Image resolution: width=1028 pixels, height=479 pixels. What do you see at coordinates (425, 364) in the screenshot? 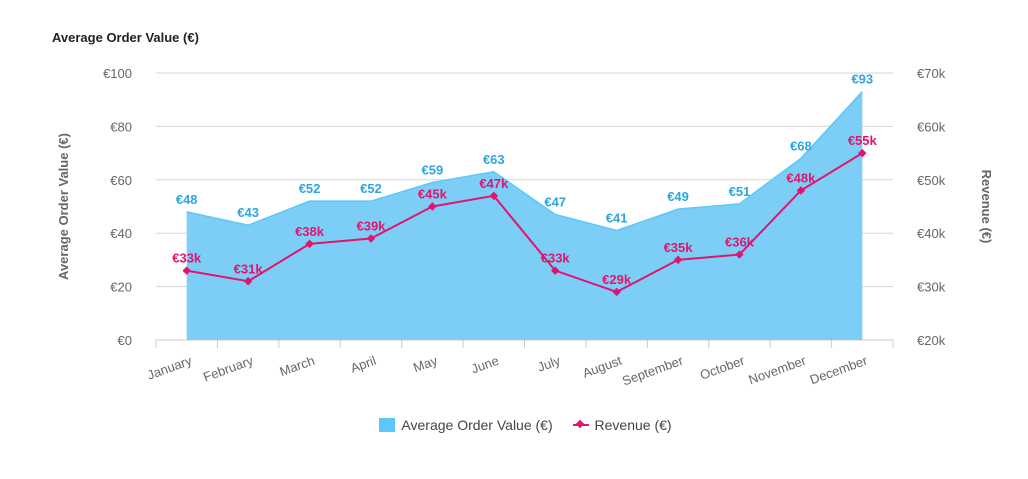
I see `x-tick-label: May` at bounding box center [425, 364].